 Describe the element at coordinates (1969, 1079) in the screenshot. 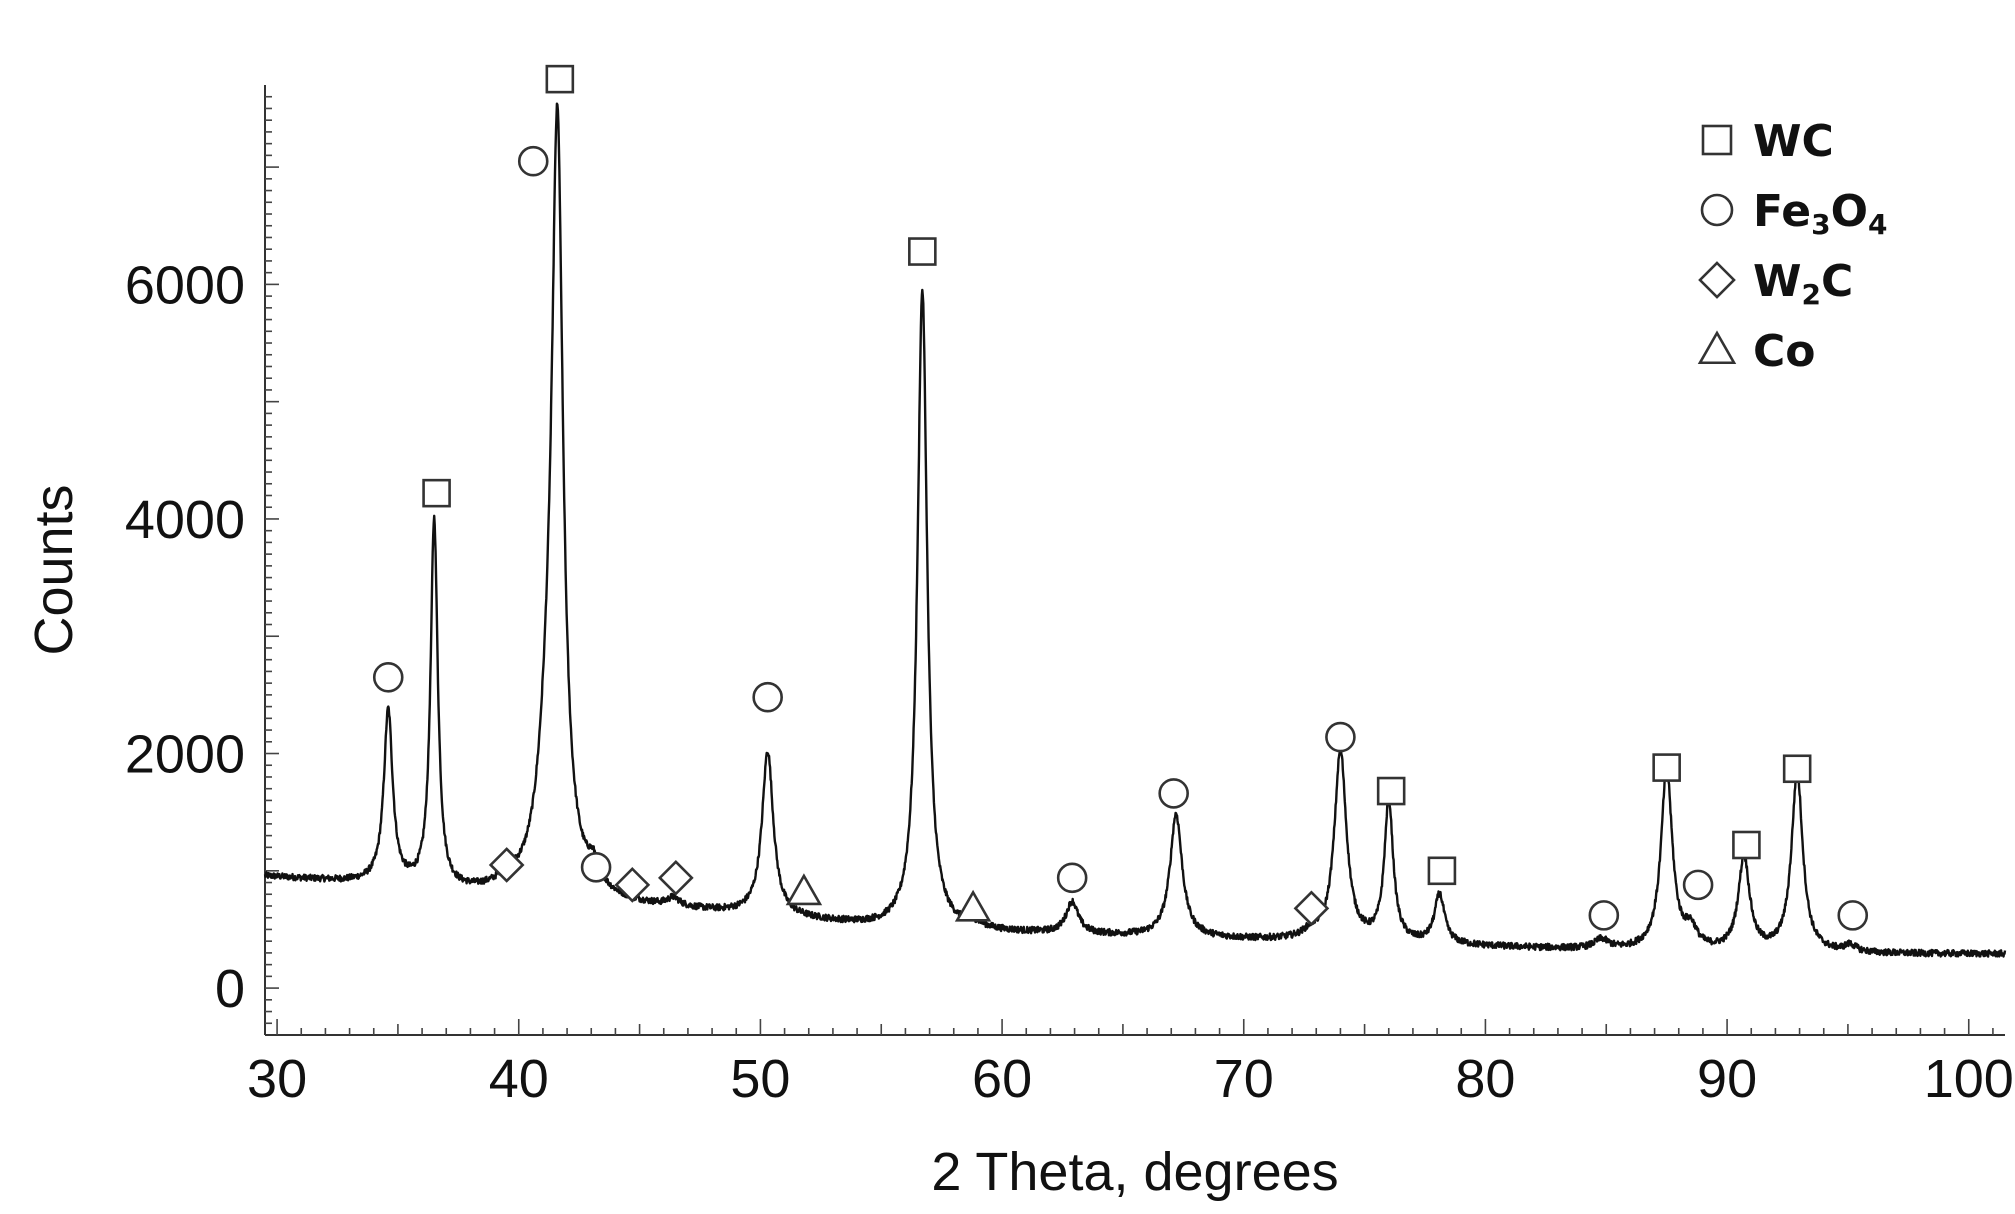

I see `x-tick-label: 100` at that location.